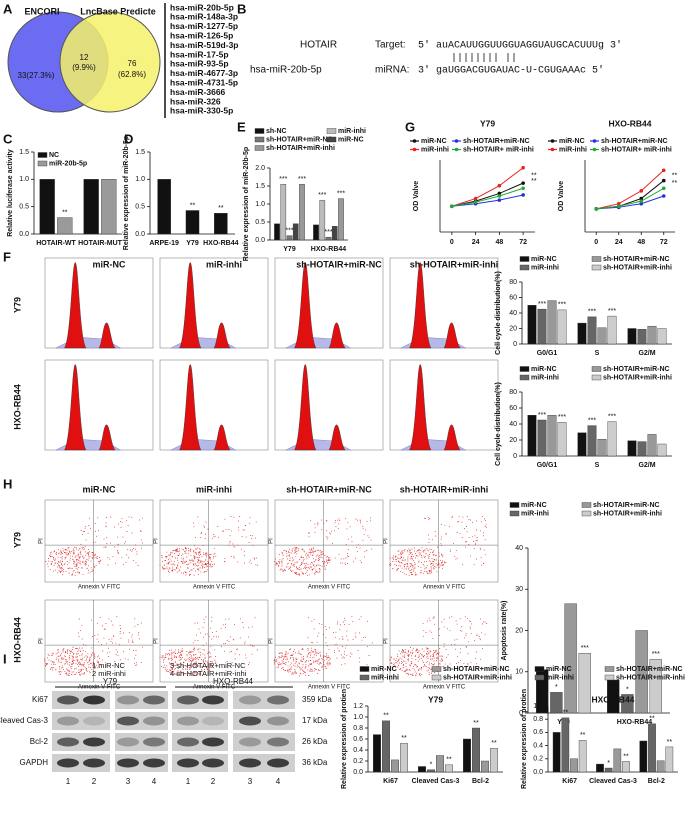 This screenshot has width=685, height=814. What do you see at coordinates (10, 193) in the screenshot?
I see `y-axis-label: Relative luciferase activity` at bounding box center [10, 193].